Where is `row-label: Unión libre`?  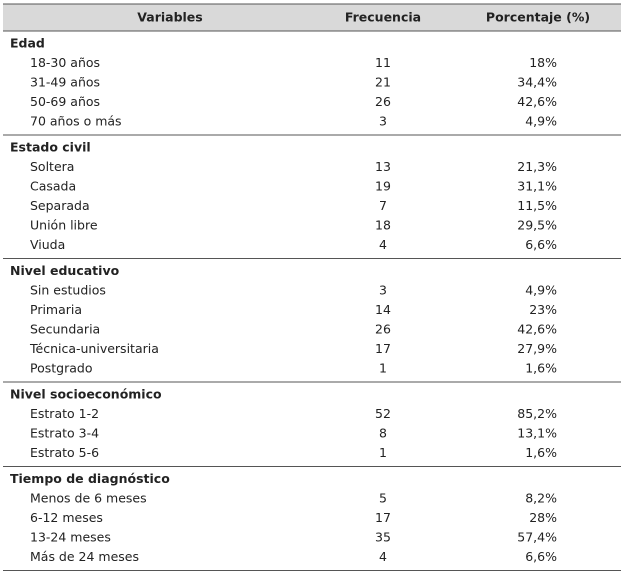
row-label: Unión libre is located at coordinates (64, 225).